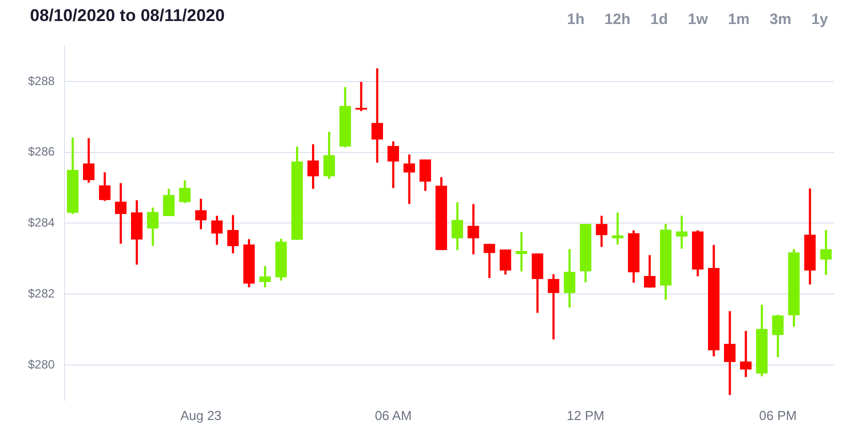  Describe the element at coordinates (738, 20) in the screenshot. I see `text: 1m` at that location.